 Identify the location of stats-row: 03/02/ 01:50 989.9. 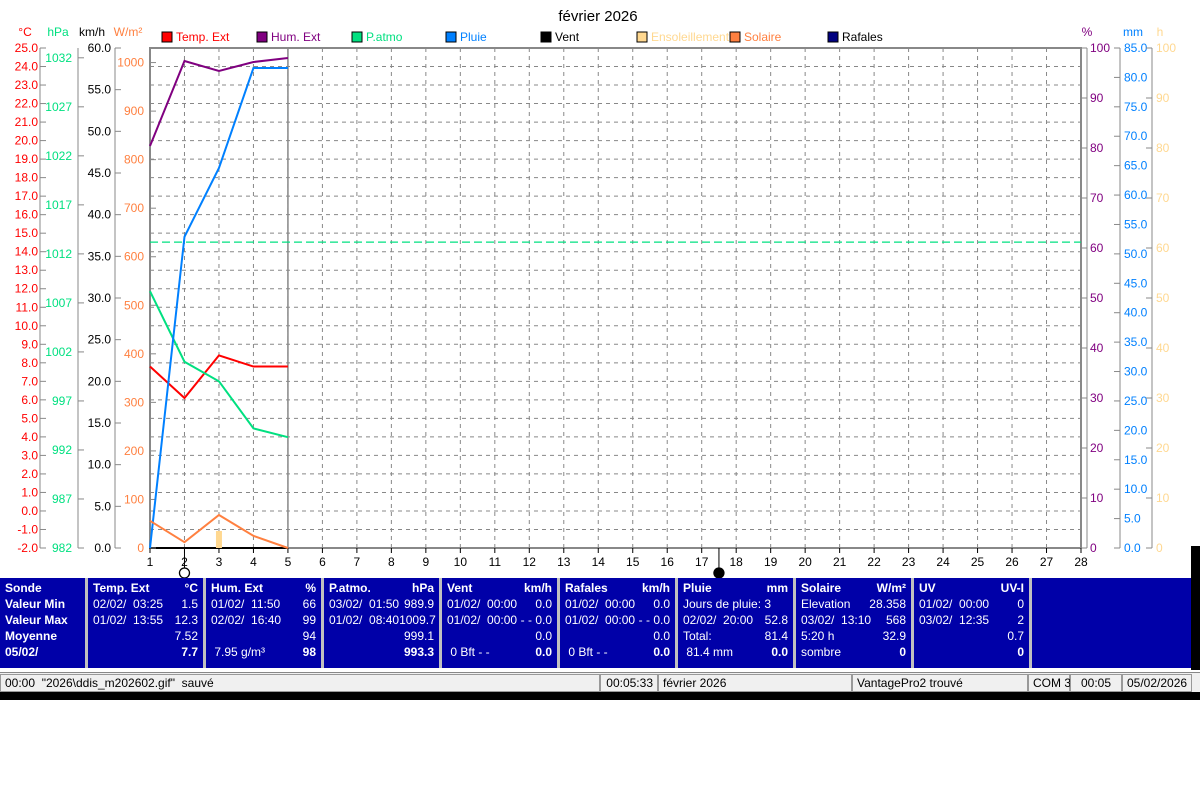
(381, 604).